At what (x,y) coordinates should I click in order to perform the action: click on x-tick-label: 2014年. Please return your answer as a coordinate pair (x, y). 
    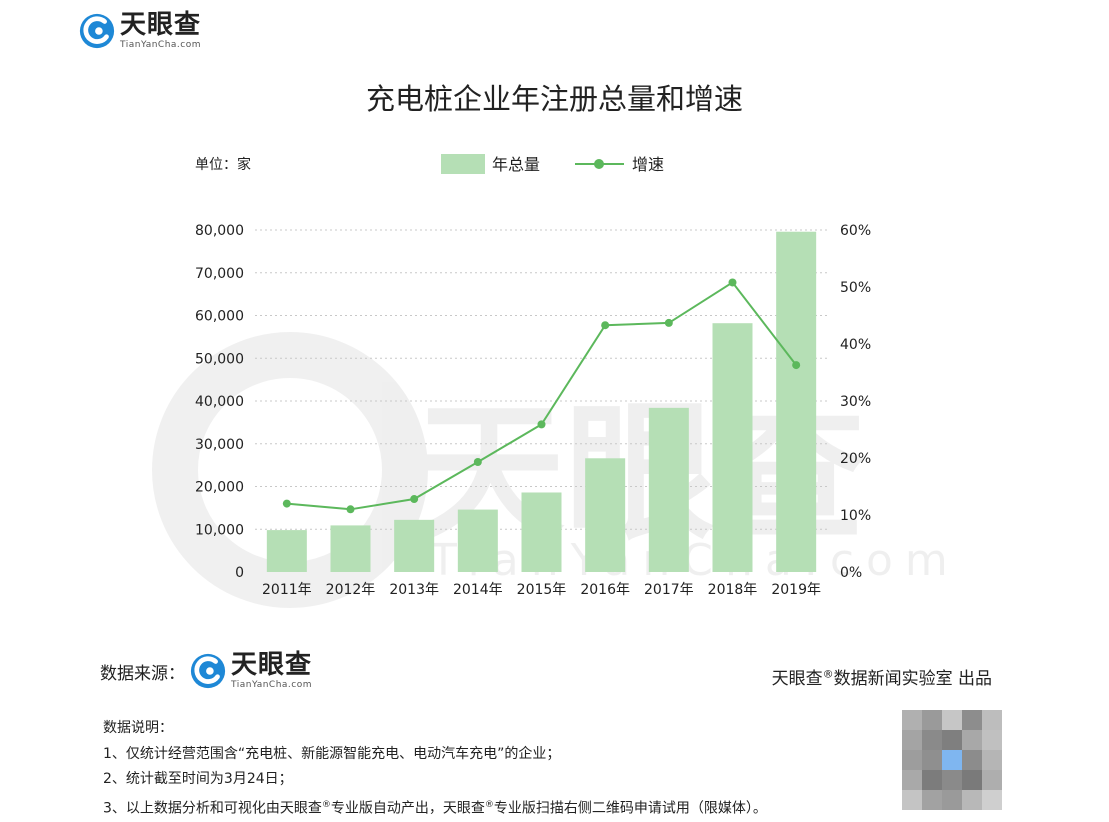
    Looking at the image, I should click on (478, 590).